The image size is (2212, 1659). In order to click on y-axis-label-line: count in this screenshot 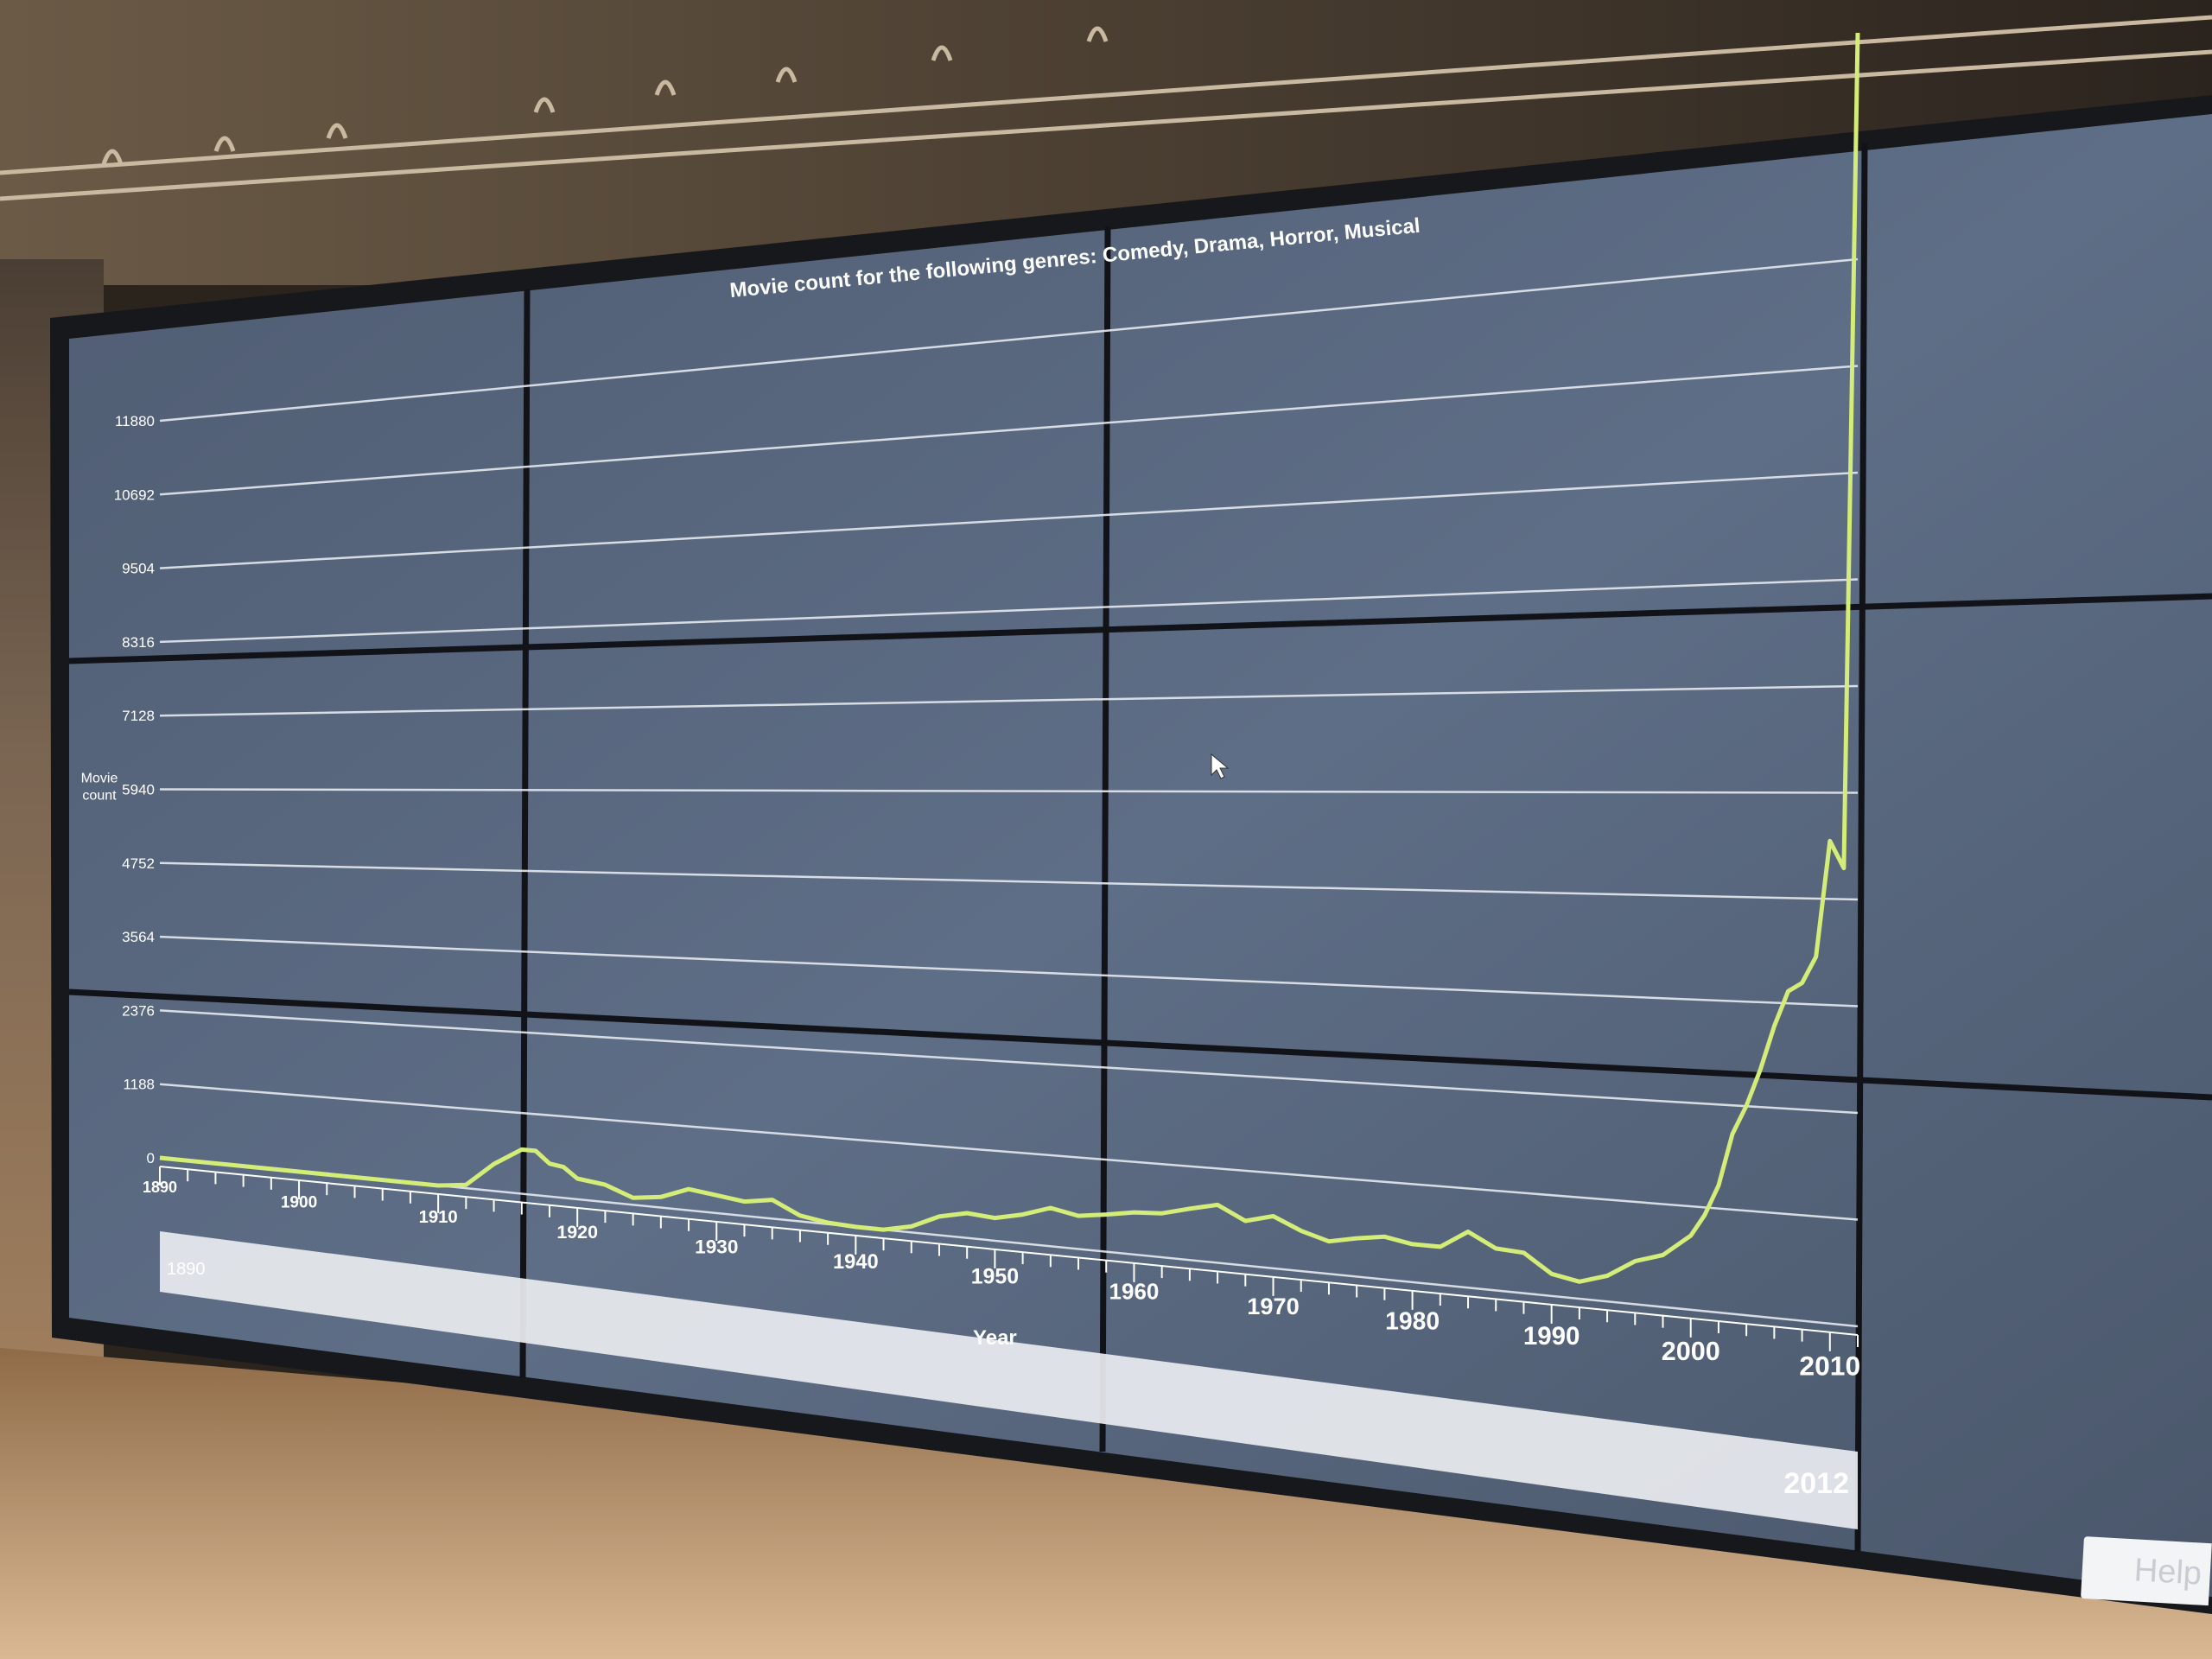, I will do `click(99, 796)`.